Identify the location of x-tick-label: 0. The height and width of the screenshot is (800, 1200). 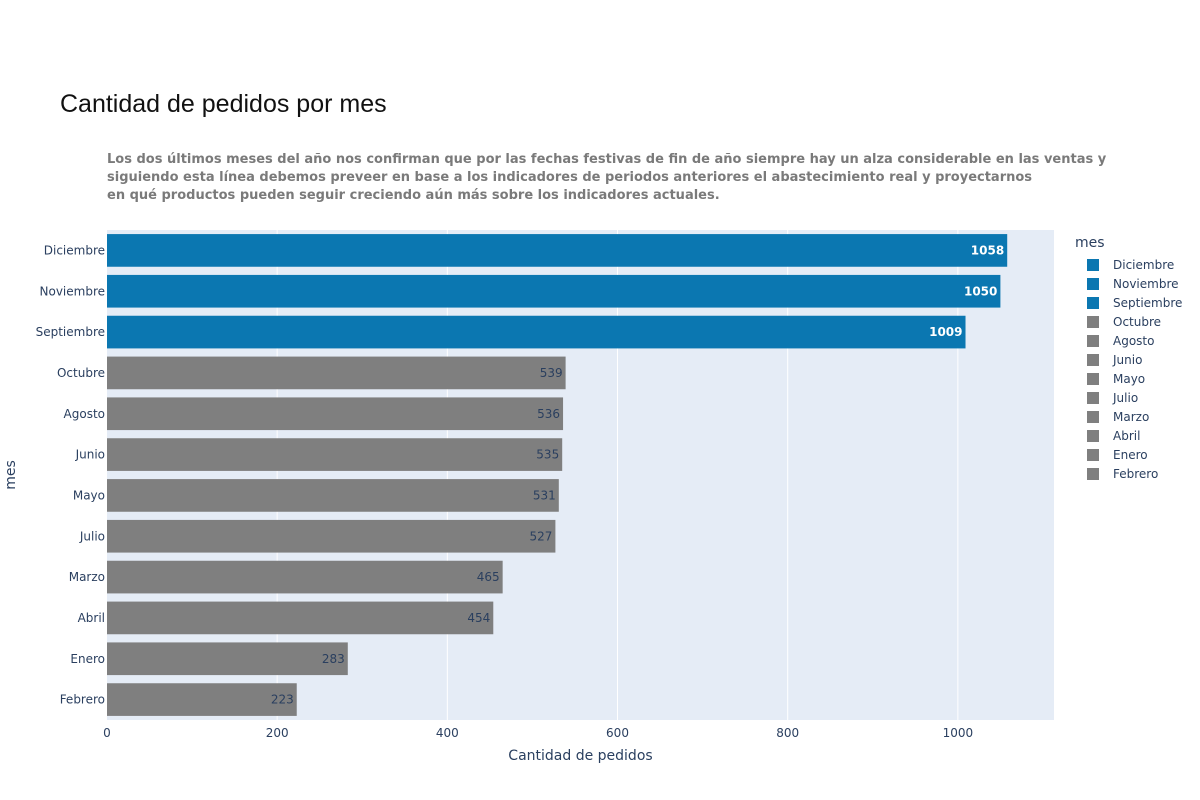
(107, 733).